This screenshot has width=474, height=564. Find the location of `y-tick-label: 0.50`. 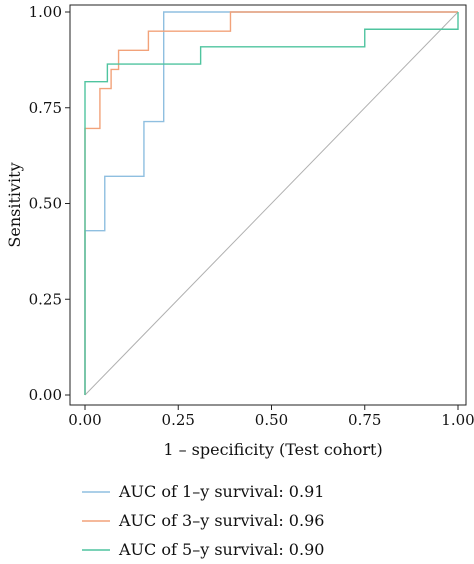

y-tick-label: 0.50 is located at coordinates (45, 204).